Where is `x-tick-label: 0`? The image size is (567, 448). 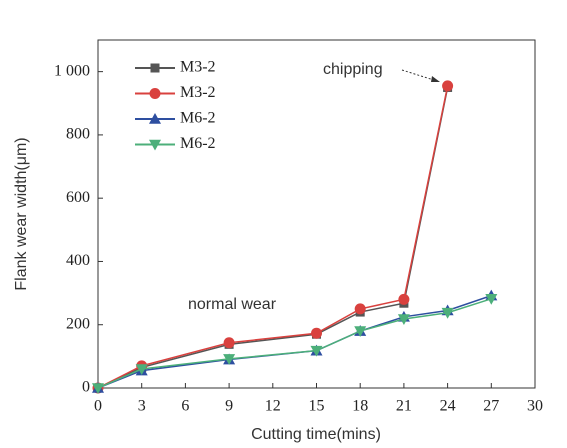 x-tick-label: 0 is located at coordinates (98, 406).